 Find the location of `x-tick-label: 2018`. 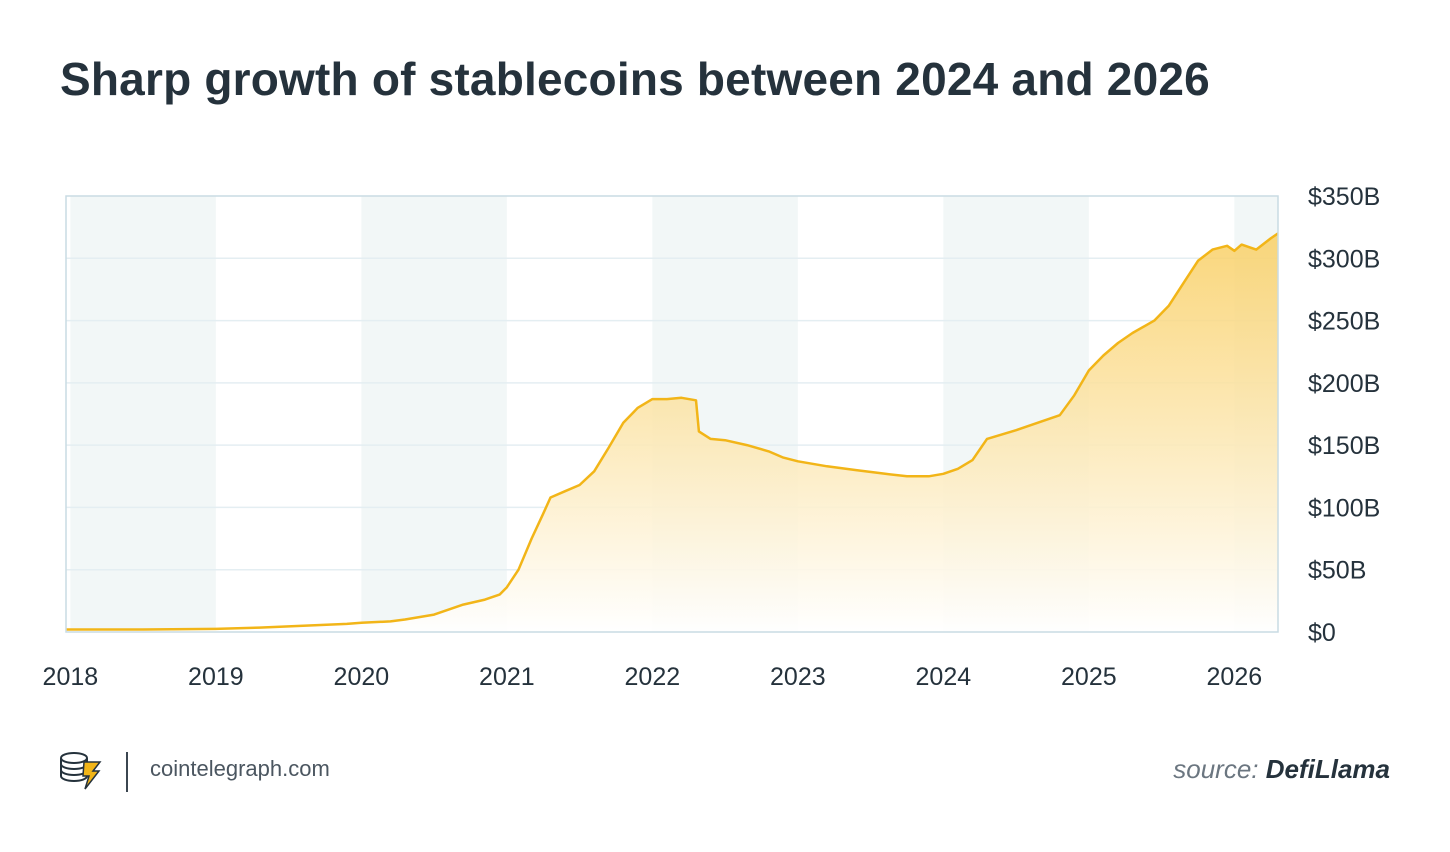

x-tick-label: 2018 is located at coordinates (71, 677).